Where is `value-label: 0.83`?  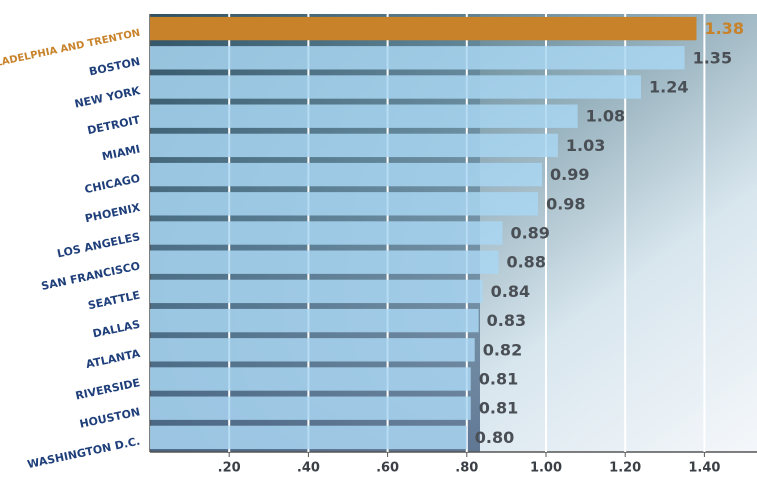 value-label: 0.83 is located at coordinates (506, 320).